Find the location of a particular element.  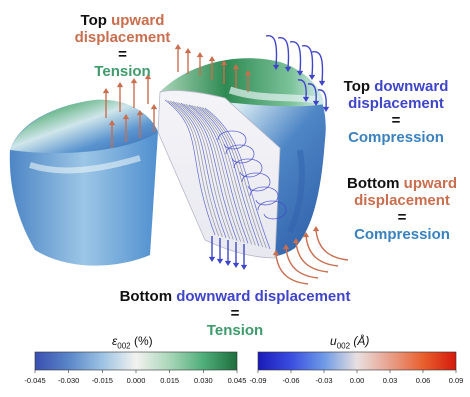

ann-bottom-up-displacement: displacement is located at coordinates (402, 200).